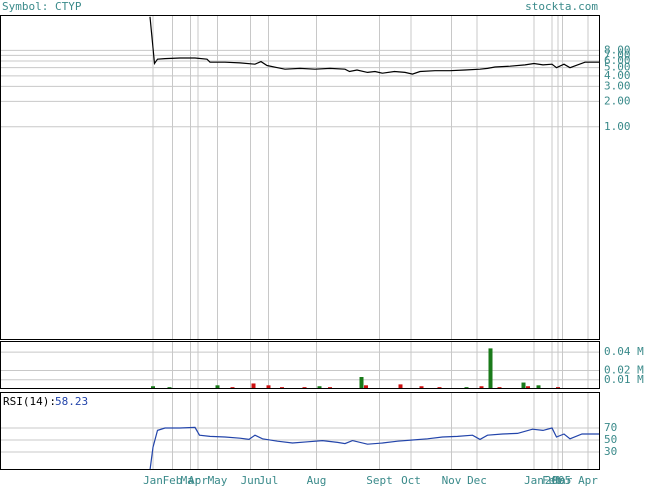 This screenshot has height=486, width=655. Describe the element at coordinates (561, 6) in the screenshot. I see `site-label: stockta.com` at that location.